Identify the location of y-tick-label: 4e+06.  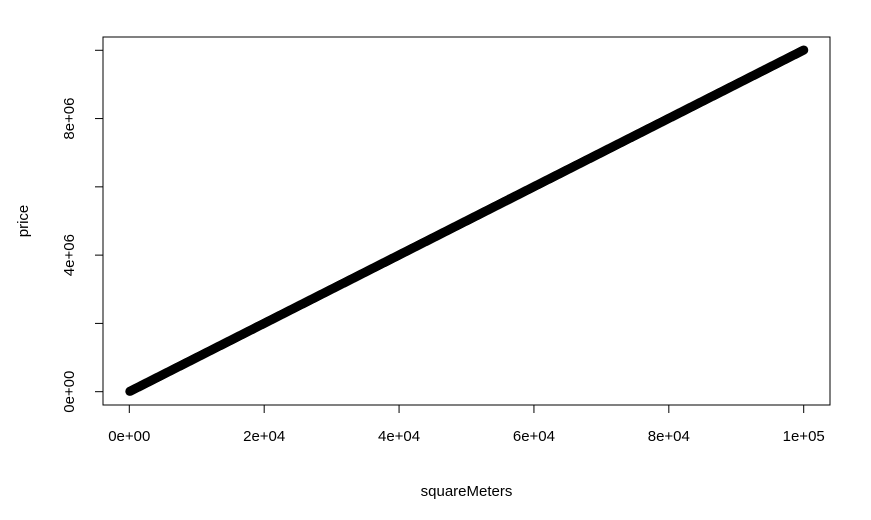
(69, 255).